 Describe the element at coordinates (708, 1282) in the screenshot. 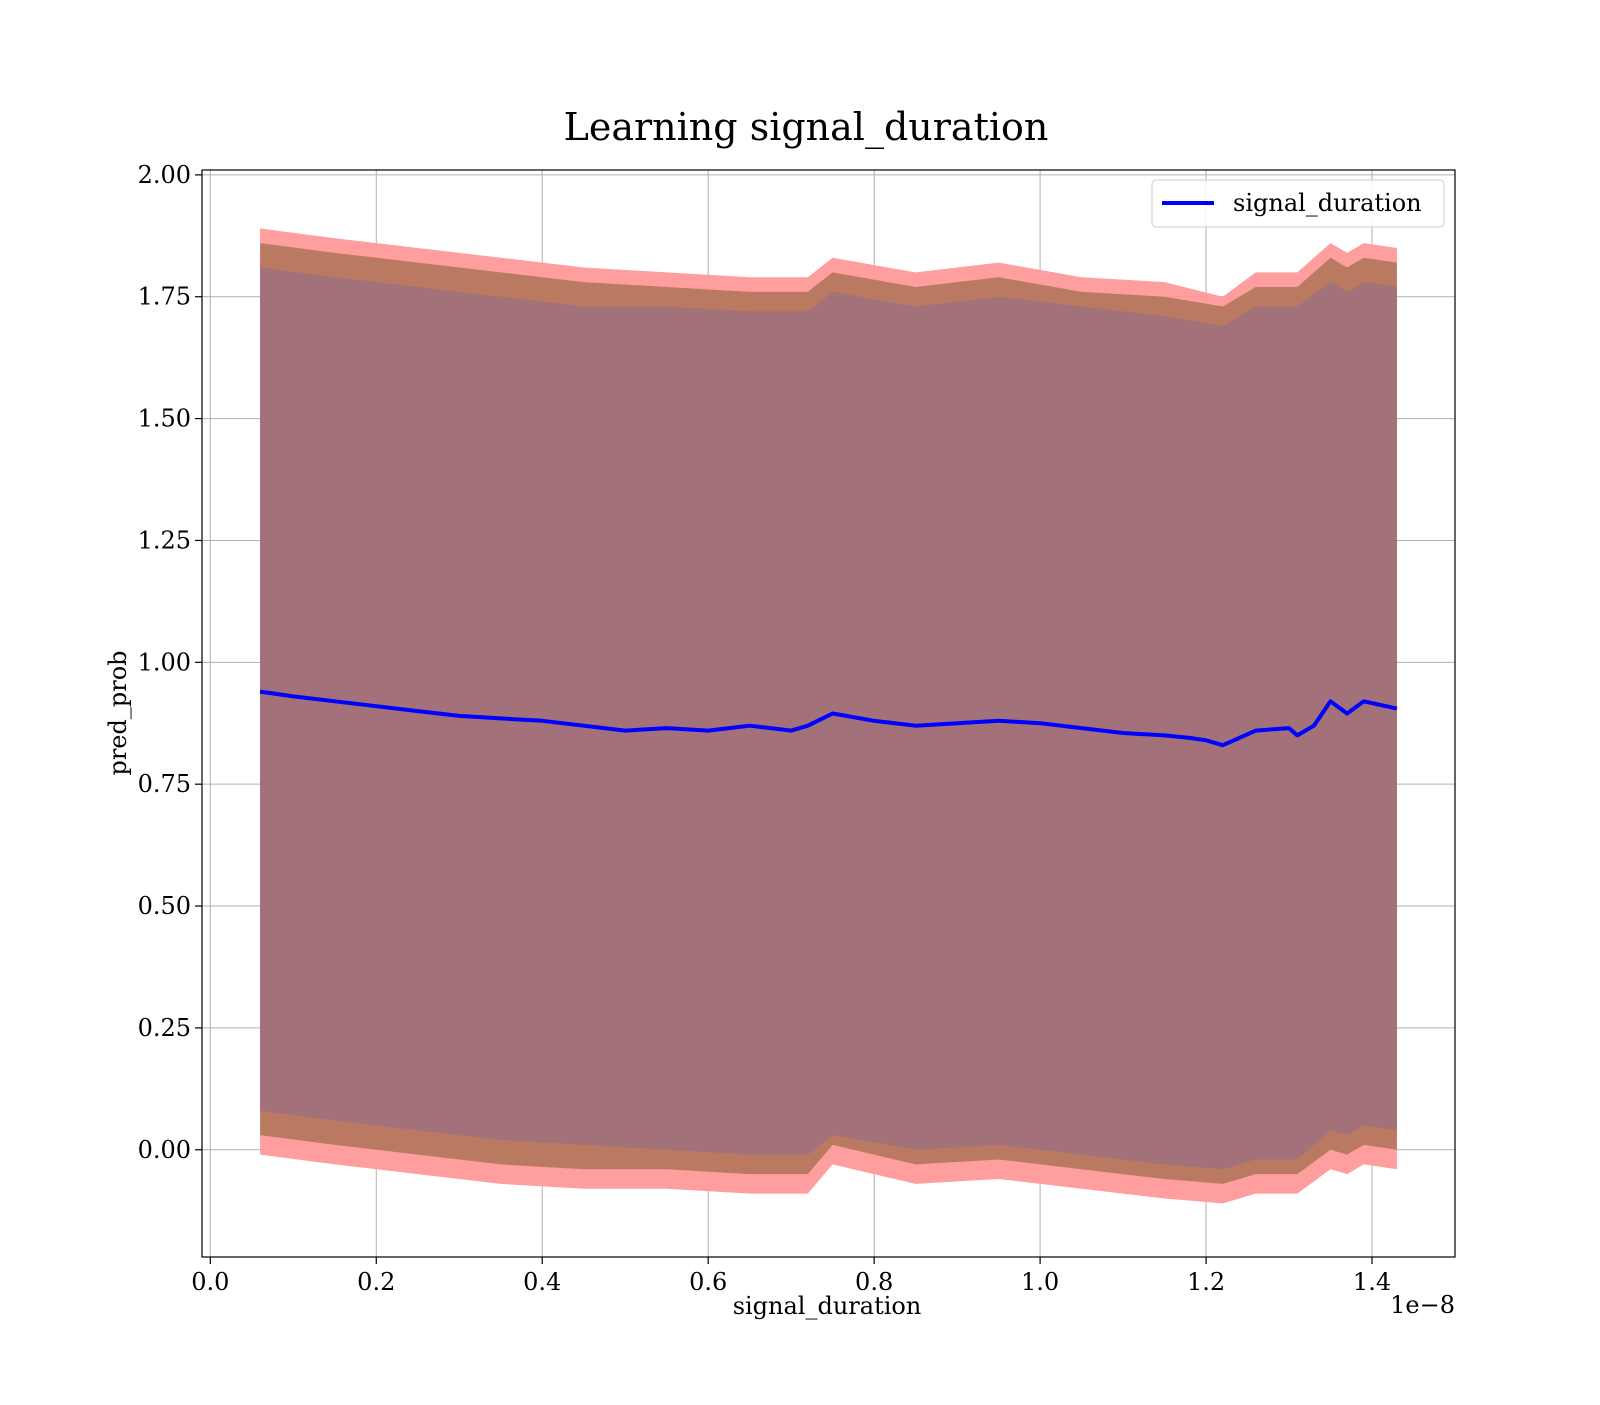

I see `x-tick-label-3: 0.6` at that location.